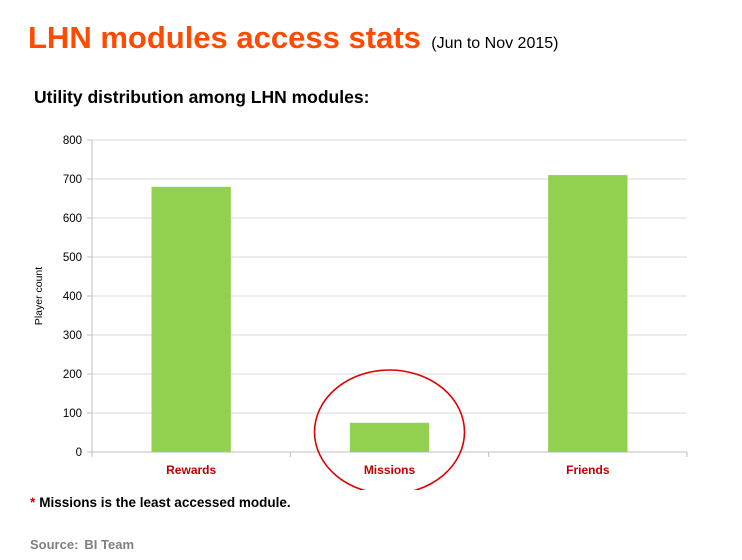  I want to click on highlight-circle, so click(389, 429).